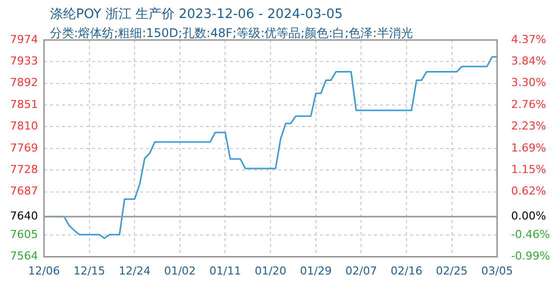 This screenshot has height=300, width=560. What do you see at coordinates (528, 104) in the screenshot?
I see `y2-tick-label: 2.76%` at bounding box center [528, 104].